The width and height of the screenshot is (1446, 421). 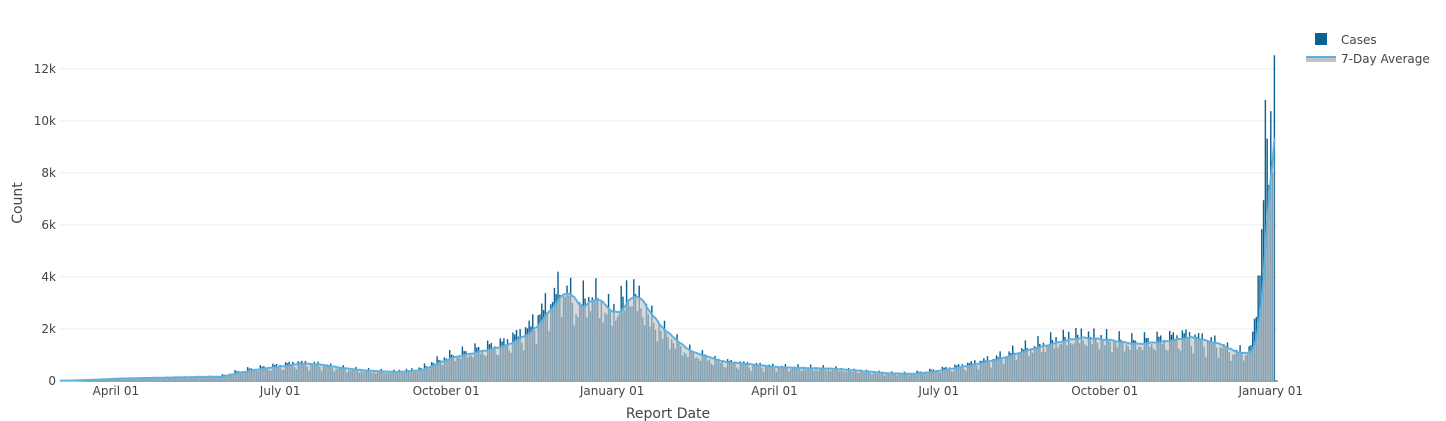 What do you see at coordinates (48, 225) in the screenshot?
I see `y-tick-label: 6k` at bounding box center [48, 225].